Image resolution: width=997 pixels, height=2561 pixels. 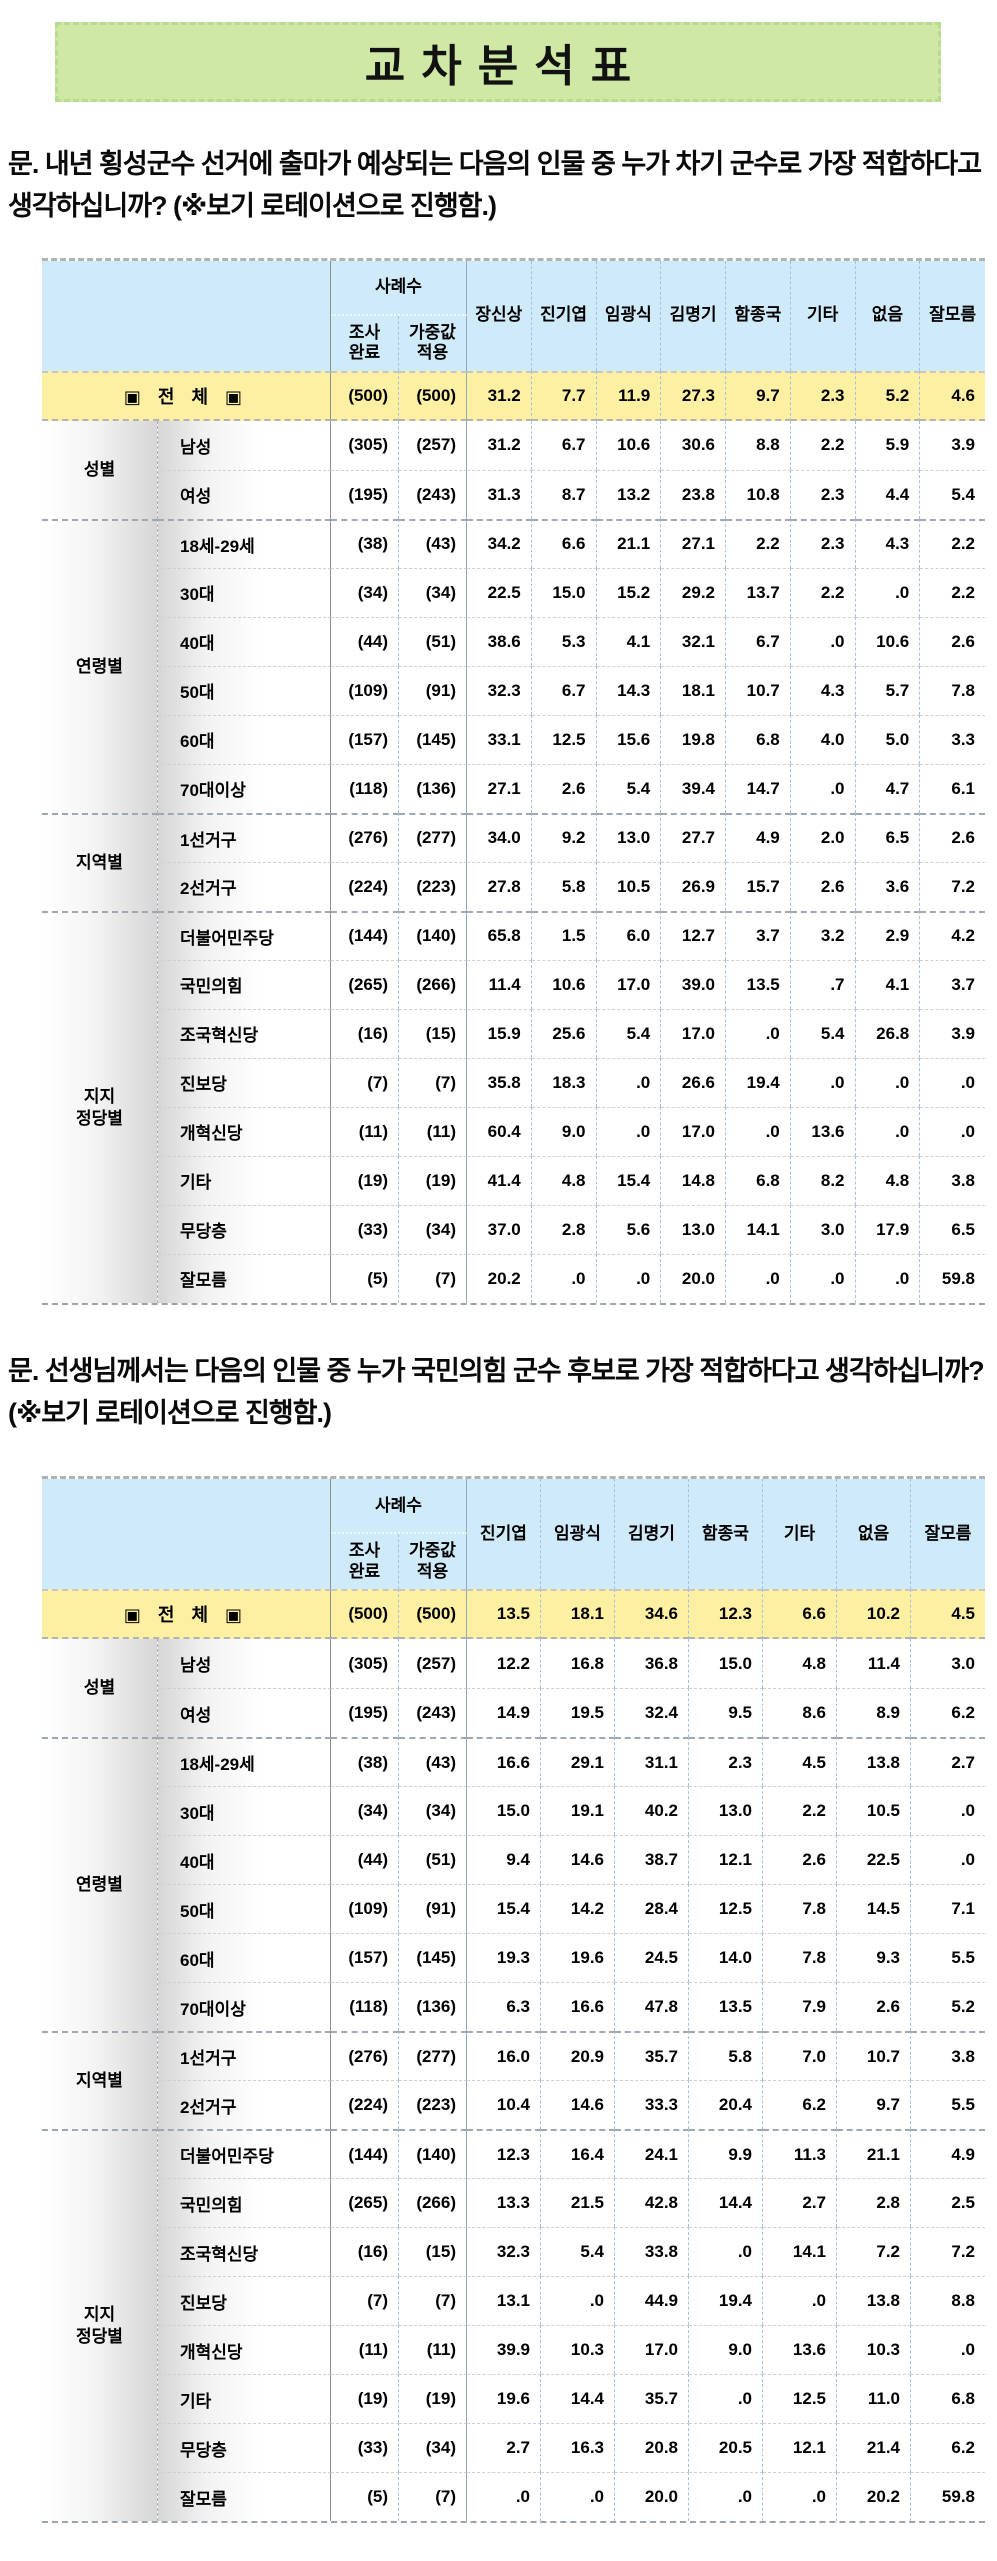 I want to click on row-label: 40대, so click(x=244, y=1860).